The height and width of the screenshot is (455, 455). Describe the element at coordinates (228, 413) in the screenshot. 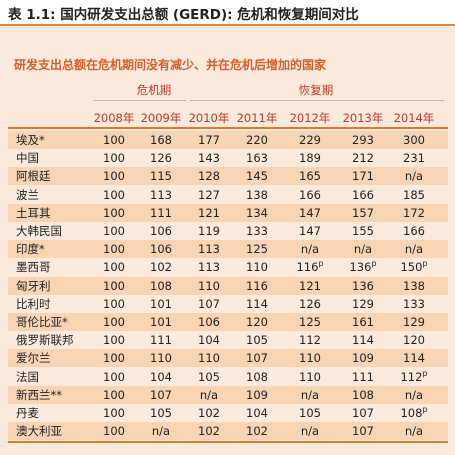

I see `table-row: 丹麦 100 105 102 104 105 107 108p` at that location.